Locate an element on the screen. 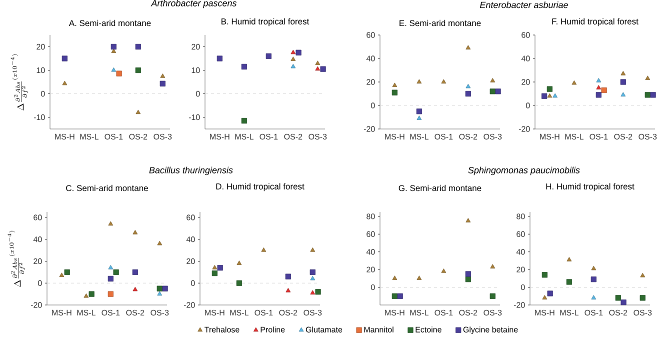 This screenshot has width=666, height=344. text: Sphingomonas paucimobilis is located at coordinates (524, 171).